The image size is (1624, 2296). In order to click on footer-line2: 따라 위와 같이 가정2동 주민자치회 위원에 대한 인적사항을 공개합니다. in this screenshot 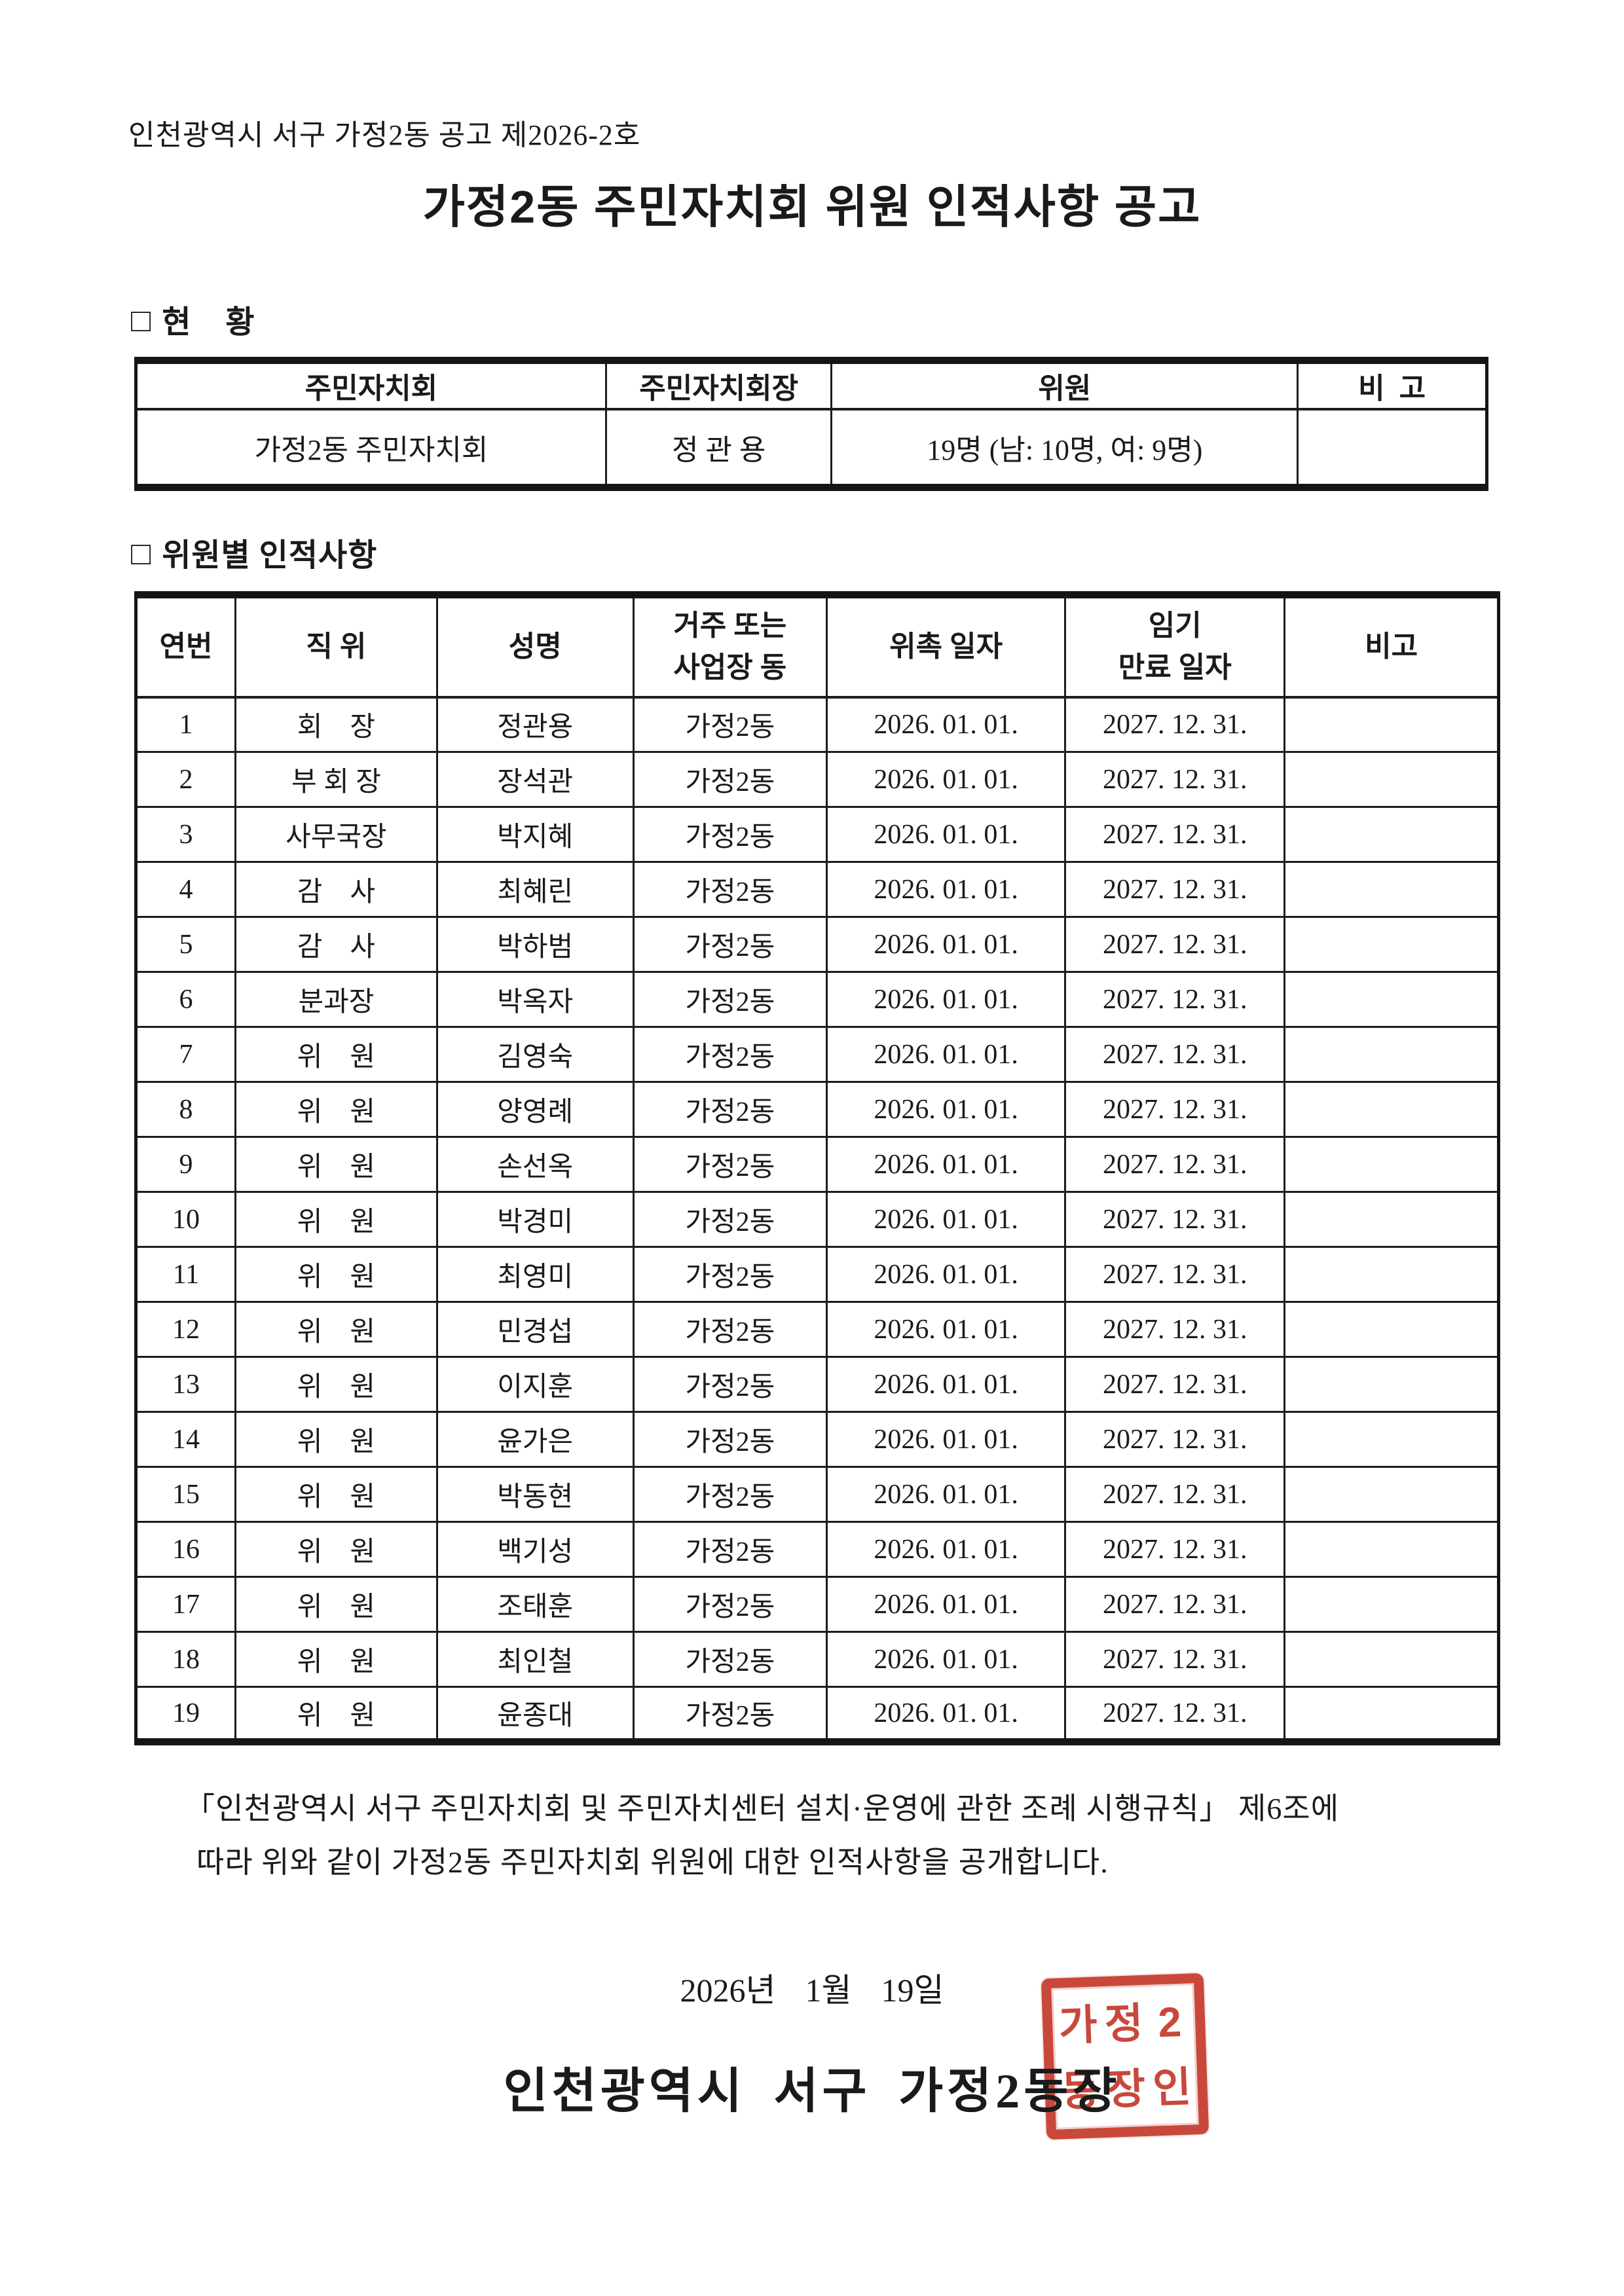, I will do `click(652, 1862)`.